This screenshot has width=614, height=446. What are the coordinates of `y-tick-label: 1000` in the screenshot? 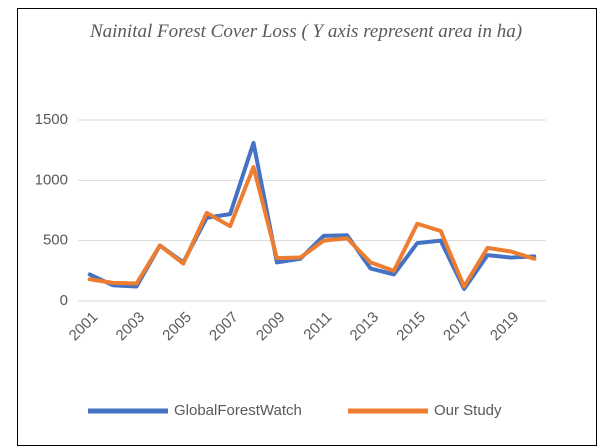 It's located at (51, 179).